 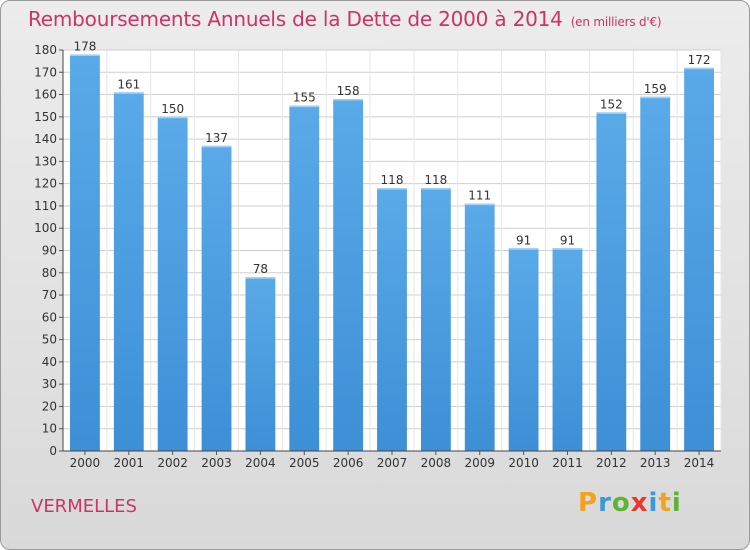 I want to click on y-tick-label: 140, so click(x=45, y=139).